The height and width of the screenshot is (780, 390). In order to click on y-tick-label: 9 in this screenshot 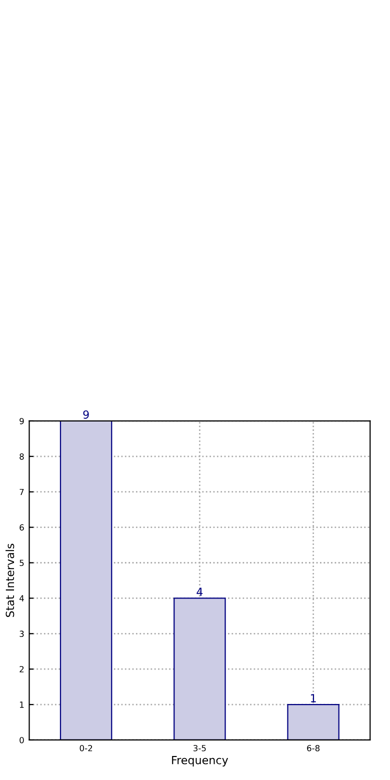, I will do `click(22, 421)`.